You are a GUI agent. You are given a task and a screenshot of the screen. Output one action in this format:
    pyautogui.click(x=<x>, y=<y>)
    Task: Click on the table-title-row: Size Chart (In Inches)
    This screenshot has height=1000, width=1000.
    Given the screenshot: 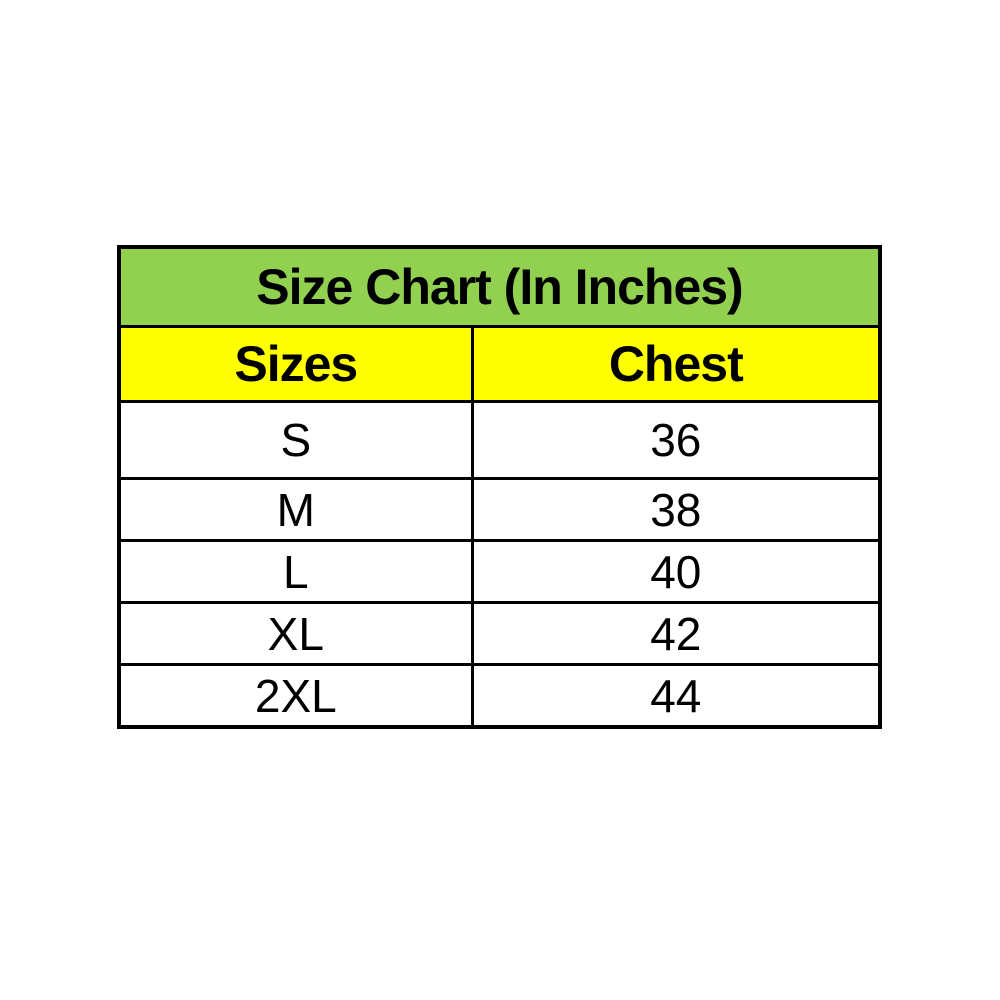 What is the action you would take?
    pyautogui.click(x=499, y=286)
    